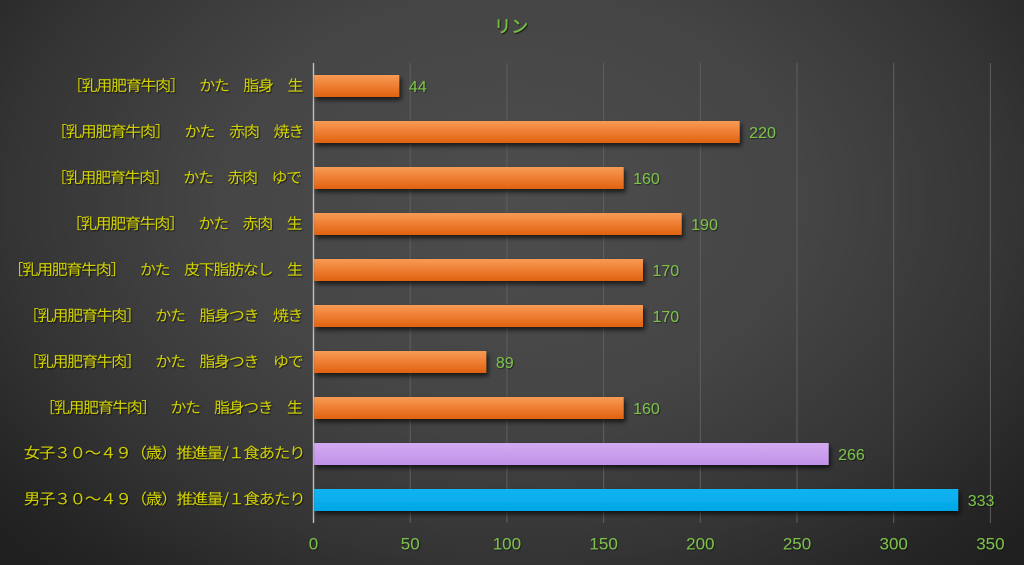  Describe the element at coordinates (797, 543) in the screenshot. I see `svg-text: 250` at that location.